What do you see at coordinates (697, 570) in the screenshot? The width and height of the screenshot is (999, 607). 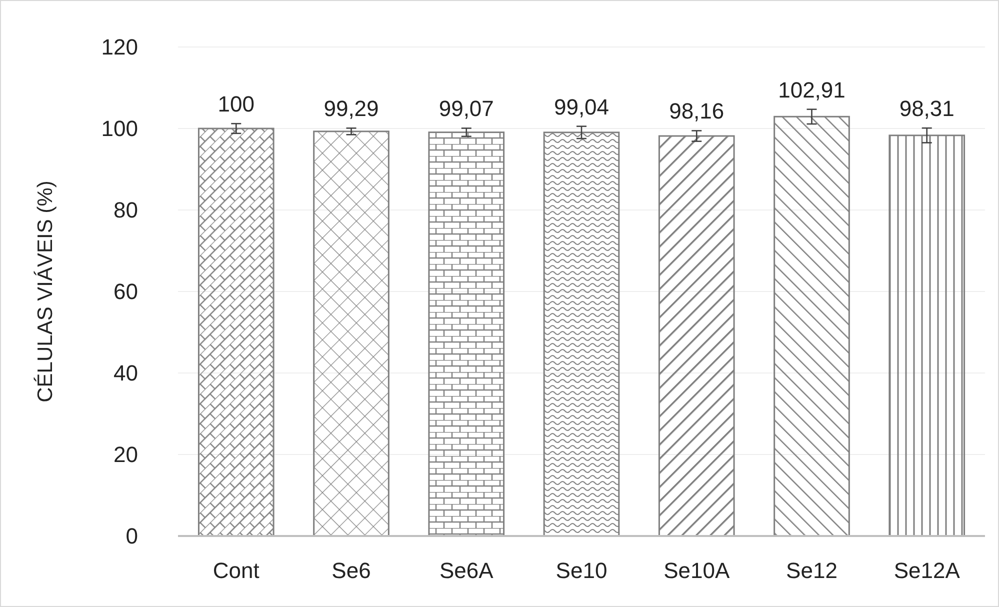 I see `x-tick-label: Se10A` at bounding box center [697, 570].